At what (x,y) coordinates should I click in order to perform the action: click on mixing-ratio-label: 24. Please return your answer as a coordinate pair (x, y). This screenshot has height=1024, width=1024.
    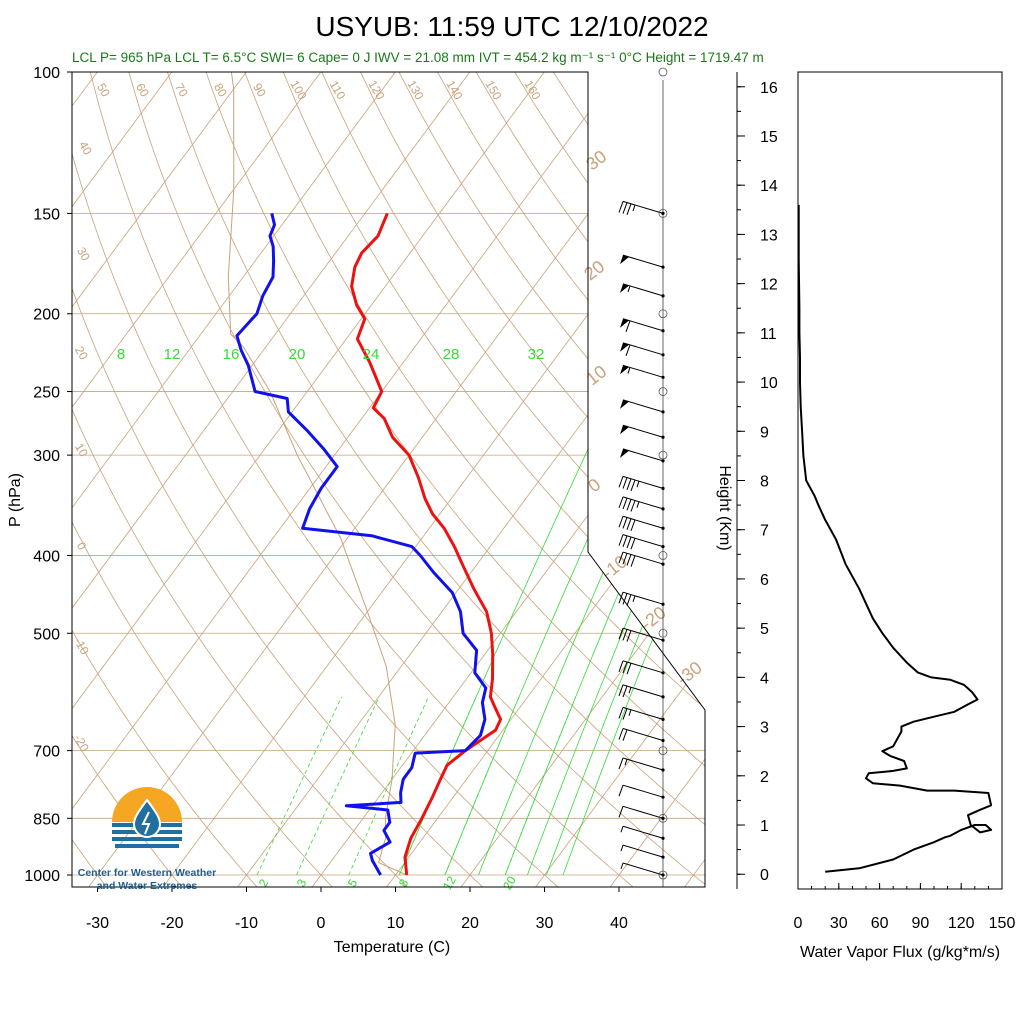
    Looking at the image, I should click on (371, 354).